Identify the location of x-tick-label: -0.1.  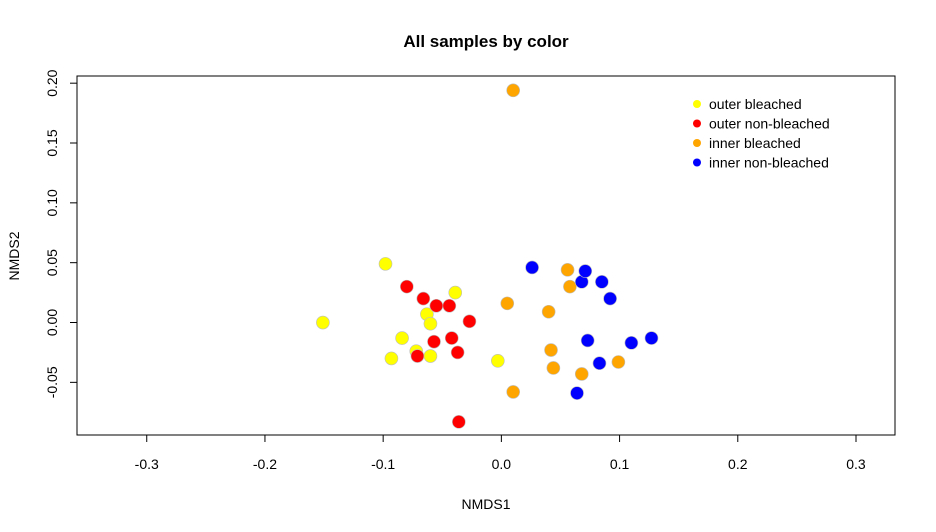
(383, 464).